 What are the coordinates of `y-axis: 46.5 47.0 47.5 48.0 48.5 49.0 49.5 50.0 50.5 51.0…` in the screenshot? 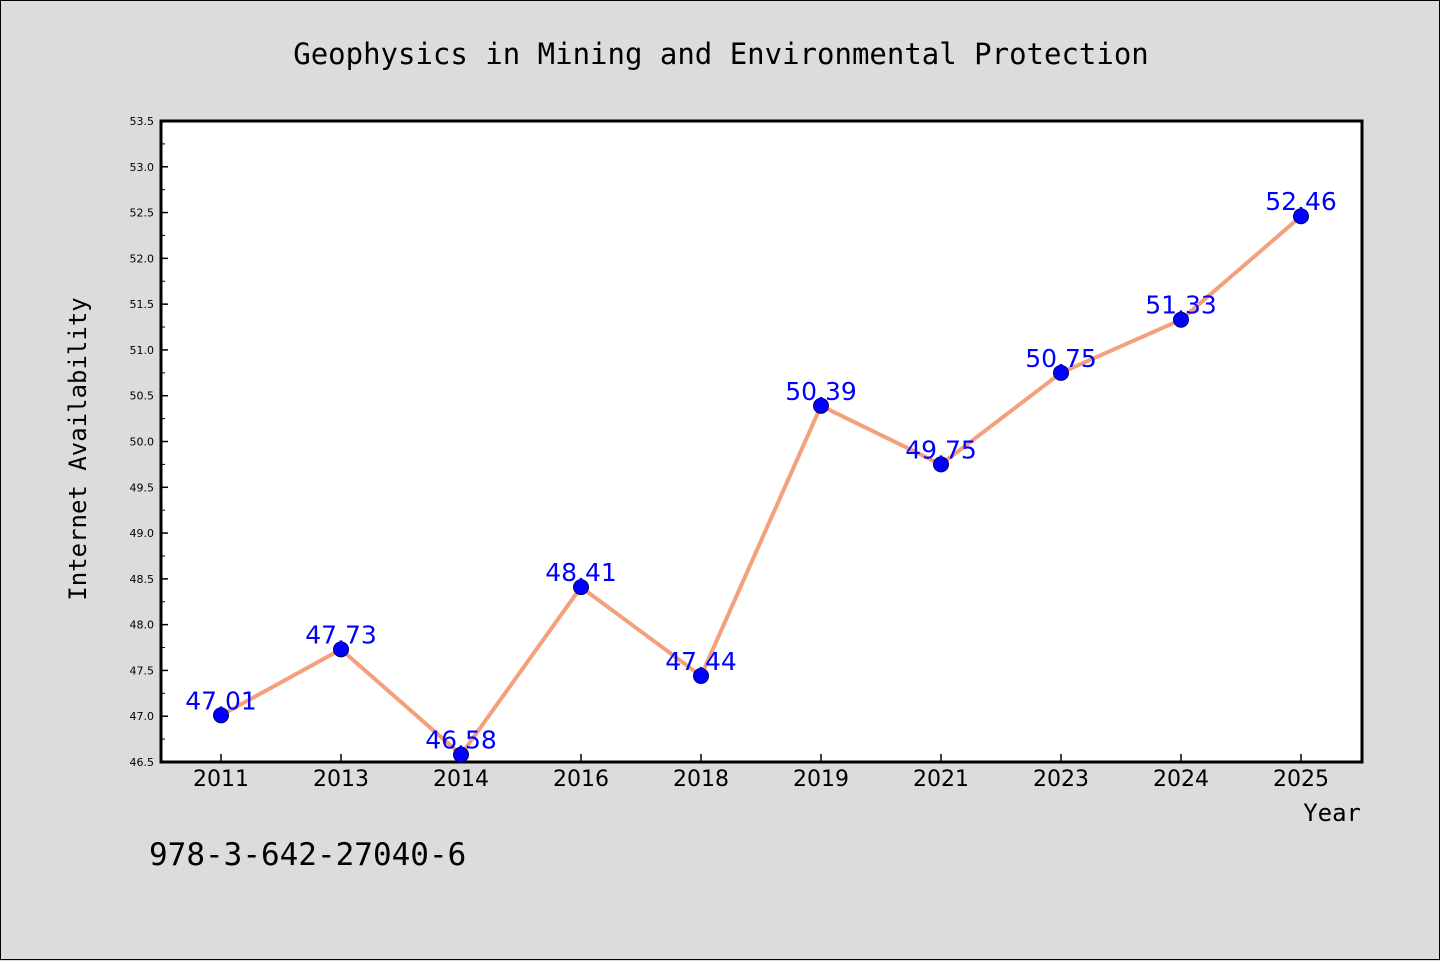 It's located at (149, 442).